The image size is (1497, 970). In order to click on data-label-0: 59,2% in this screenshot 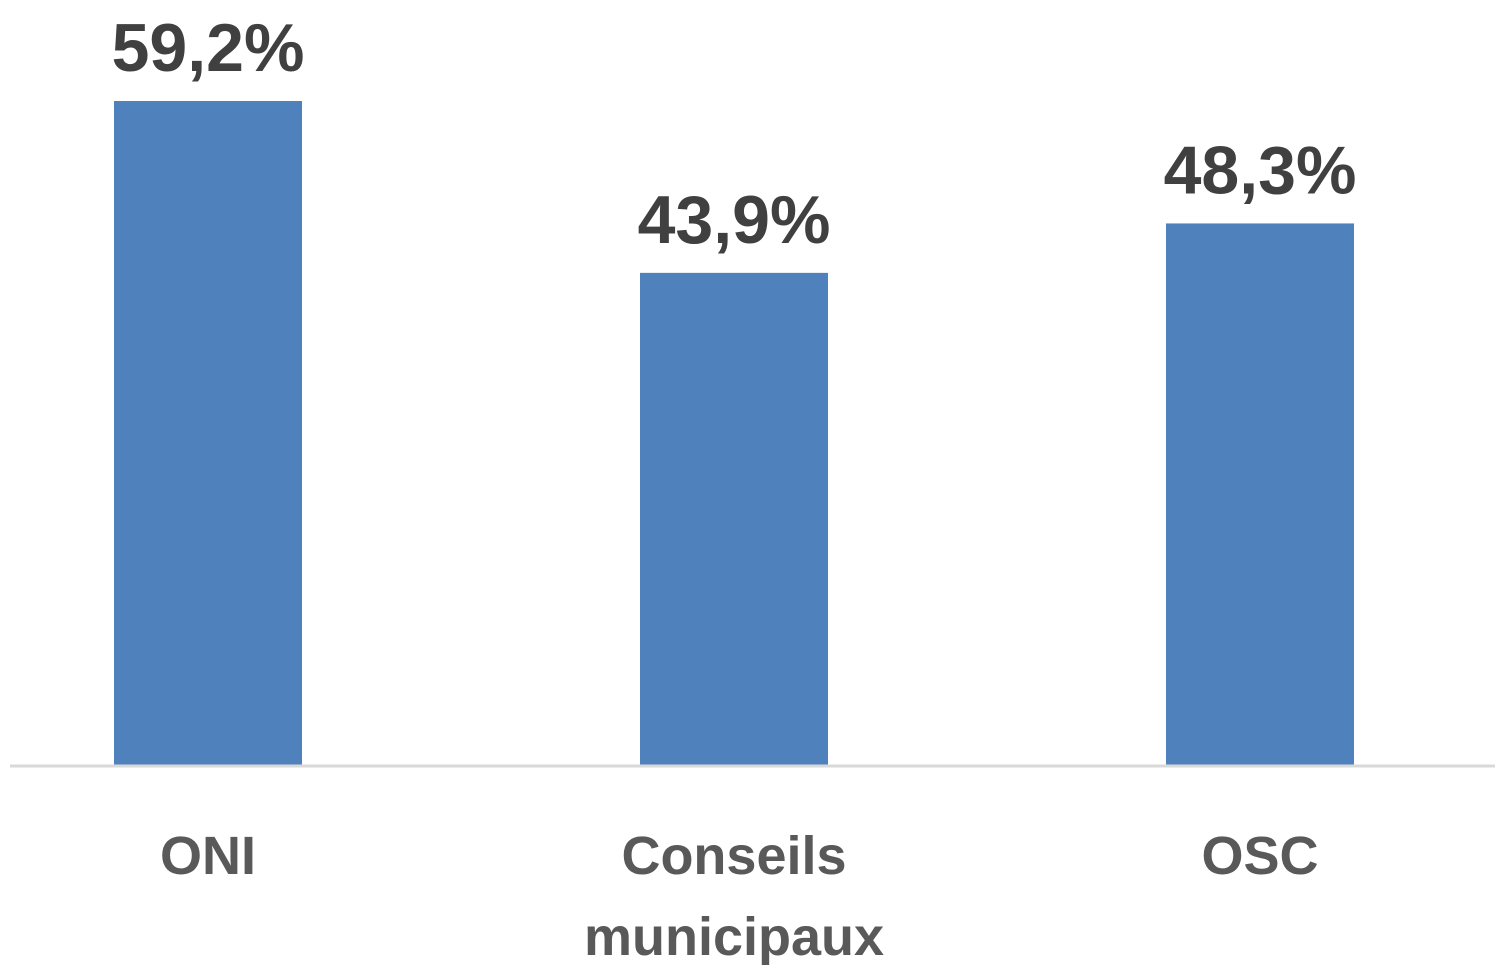, I will do `click(208, 48)`.